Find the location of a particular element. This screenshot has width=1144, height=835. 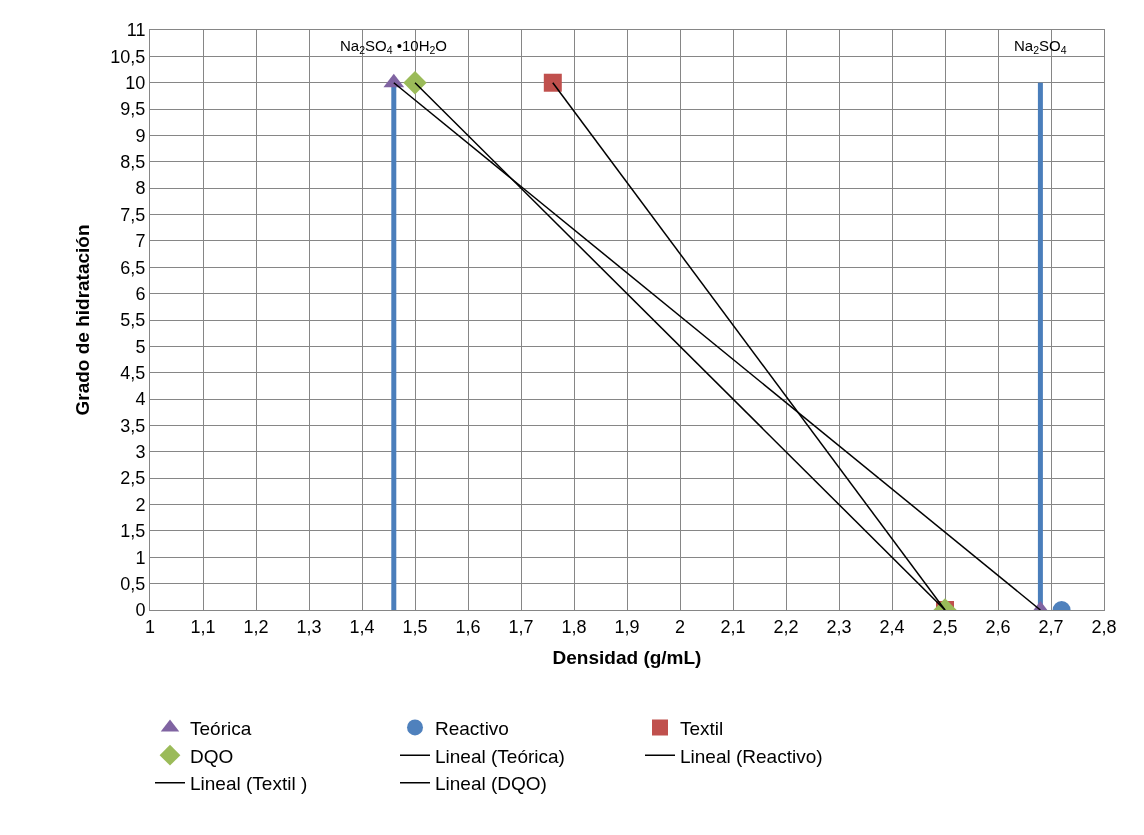

y-tick-label: 9,5 is located at coordinates (133, 109).